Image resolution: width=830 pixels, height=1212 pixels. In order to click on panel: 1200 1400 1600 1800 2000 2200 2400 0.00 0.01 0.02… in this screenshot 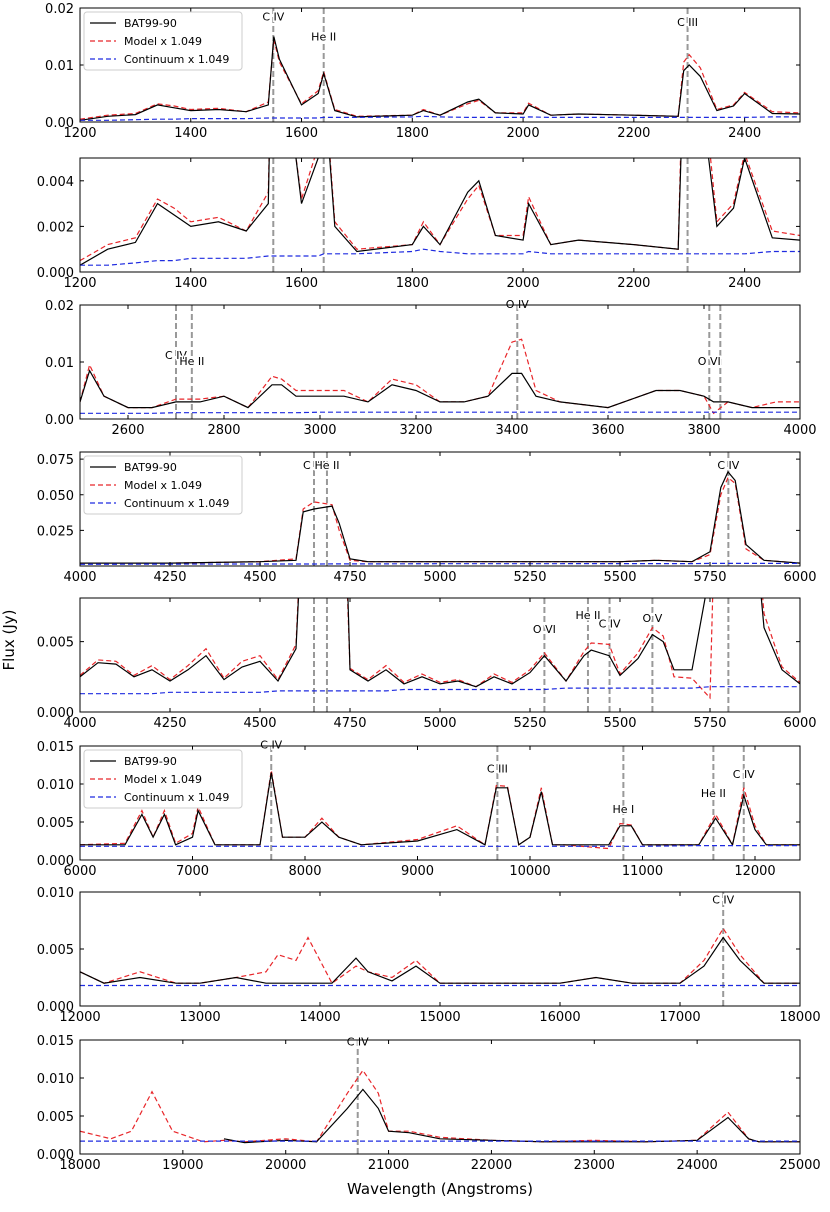, I will do `click(423, 71)`.